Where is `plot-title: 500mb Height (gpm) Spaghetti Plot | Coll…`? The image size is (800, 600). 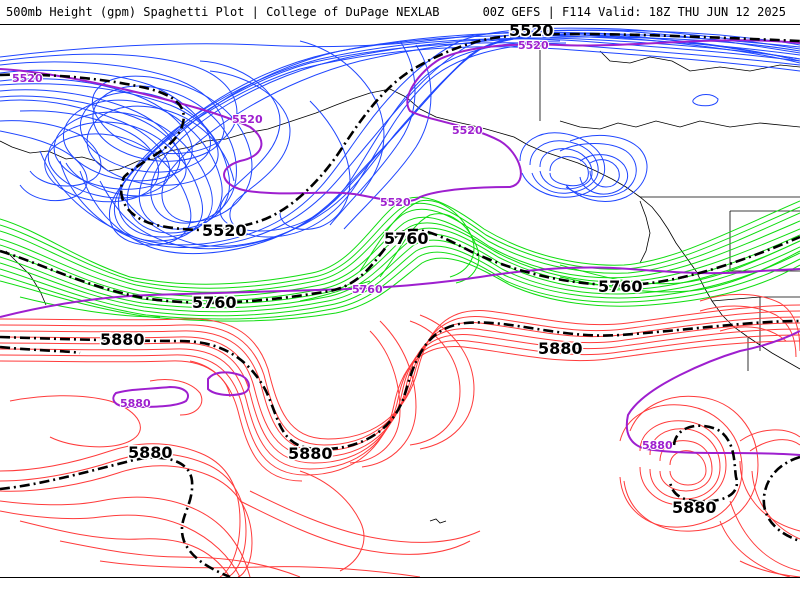
plot-title: 500mb Height (gpm) Spaghetti Plot | Coll… is located at coordinates (223, 12).